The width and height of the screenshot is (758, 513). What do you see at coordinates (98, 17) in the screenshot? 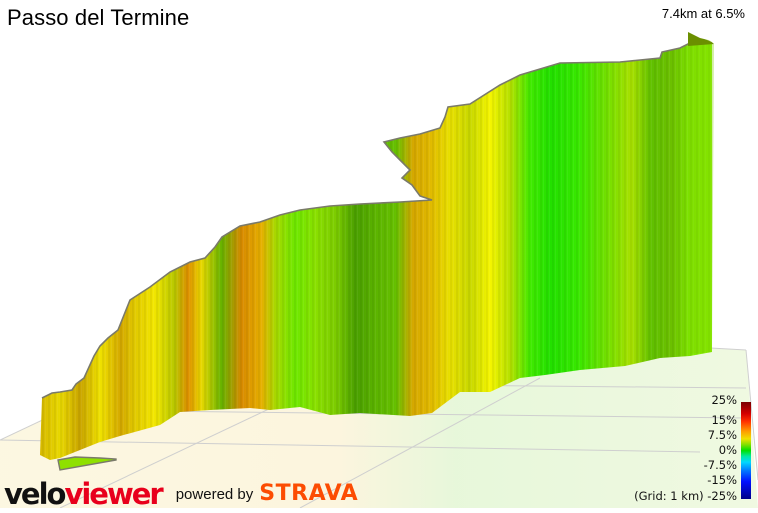
I see `chart-title: Passo del Termine` at bounding box center [98, 17].